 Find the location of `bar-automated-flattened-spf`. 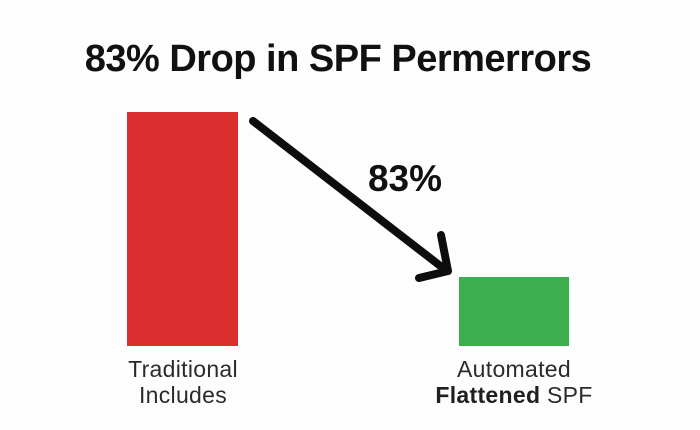

bar-automated-flattened-spf is located at coordinates (514, 311).